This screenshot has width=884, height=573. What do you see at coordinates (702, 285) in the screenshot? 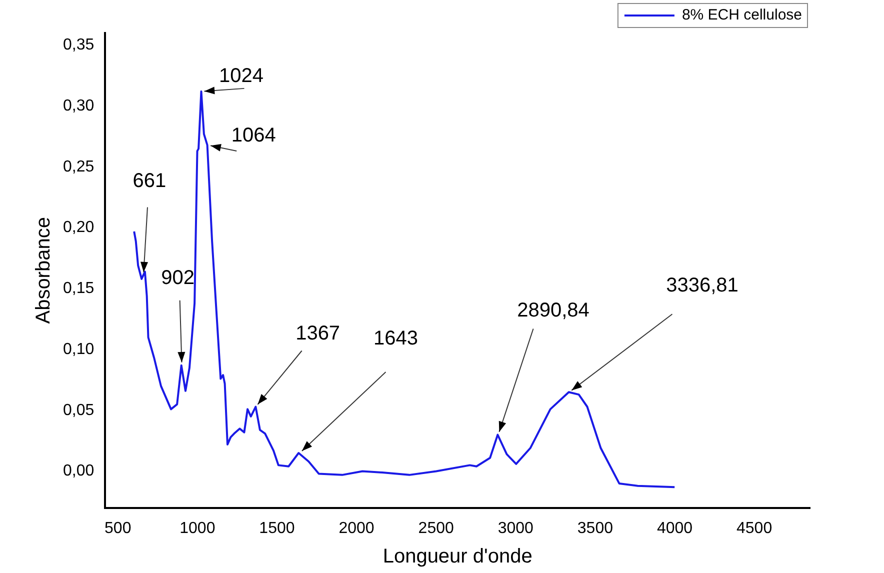
I see `annotation: 3336,81` at bounding box center [702, 285].